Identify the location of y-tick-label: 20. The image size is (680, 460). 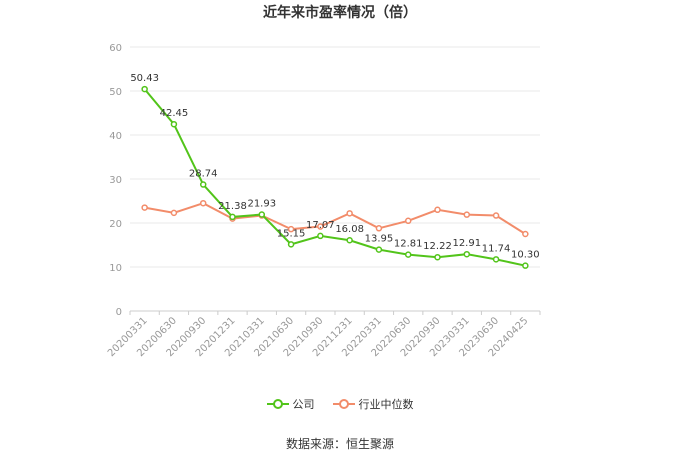
(115, 224).